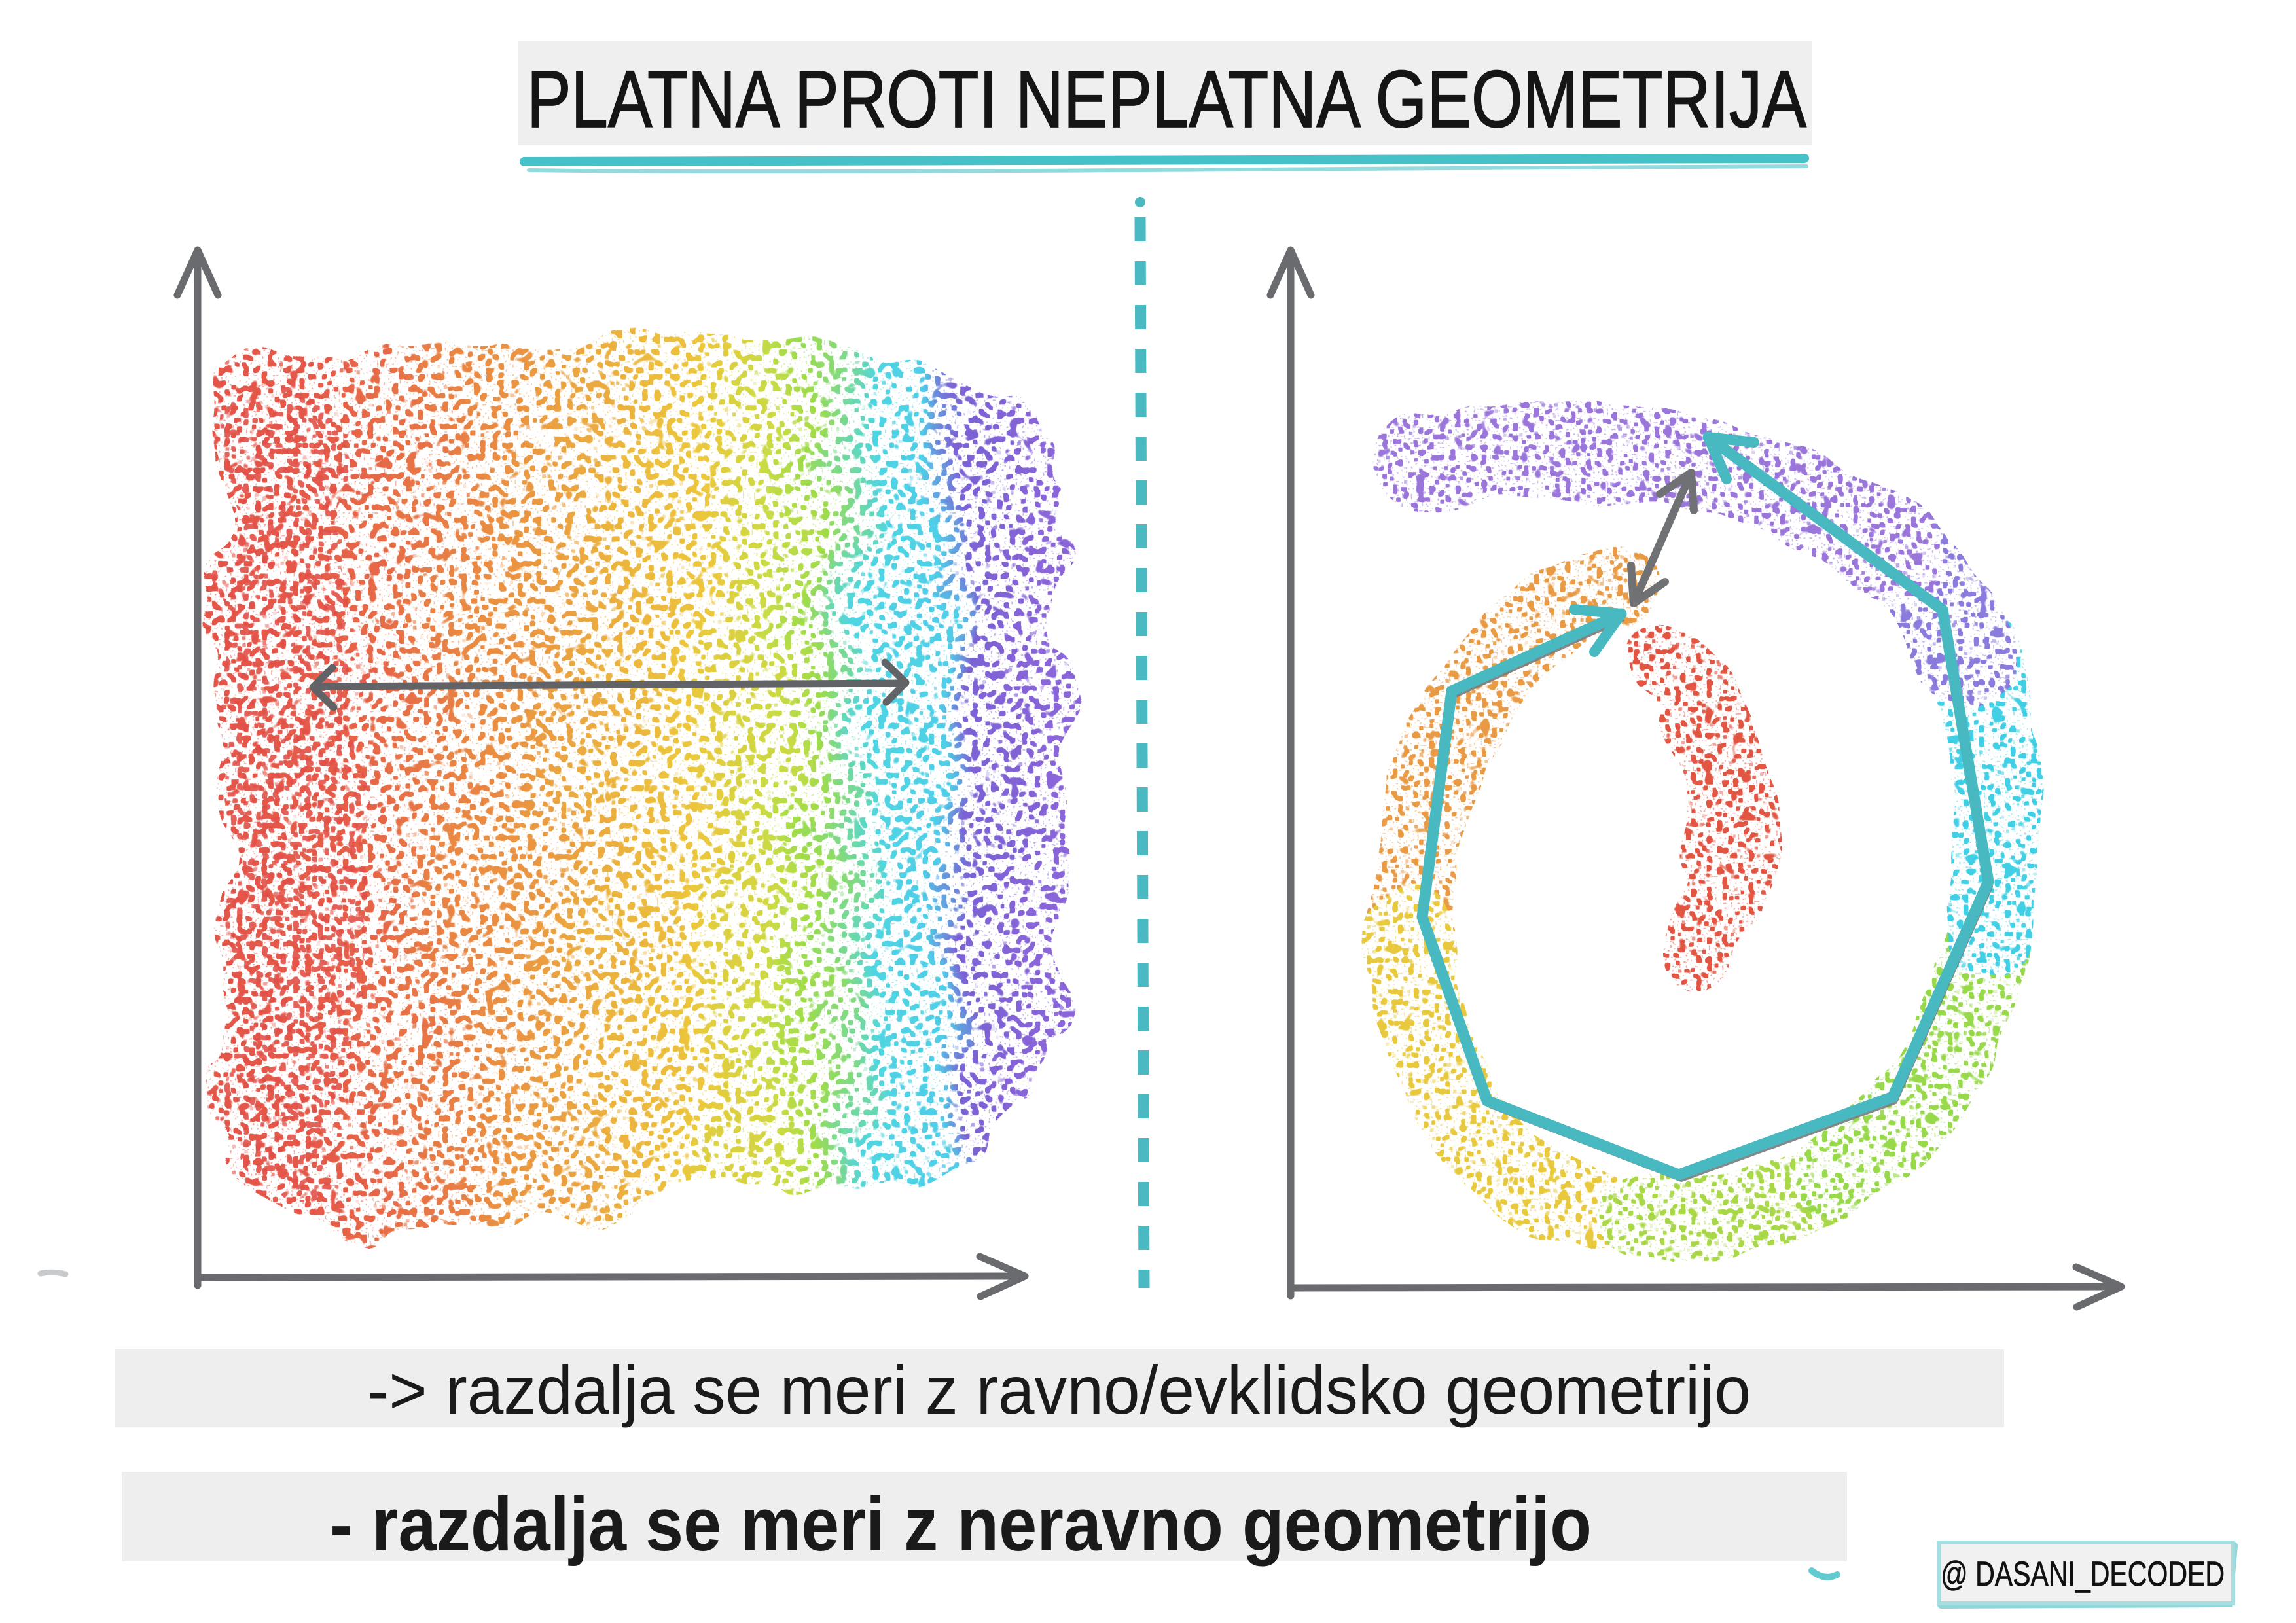 The image size is (2296, 1623). I want to click on svg-text:- razdalja se meri z neravno g: - razdalja se meri z neravno geometrijo, so click(961, 1524).